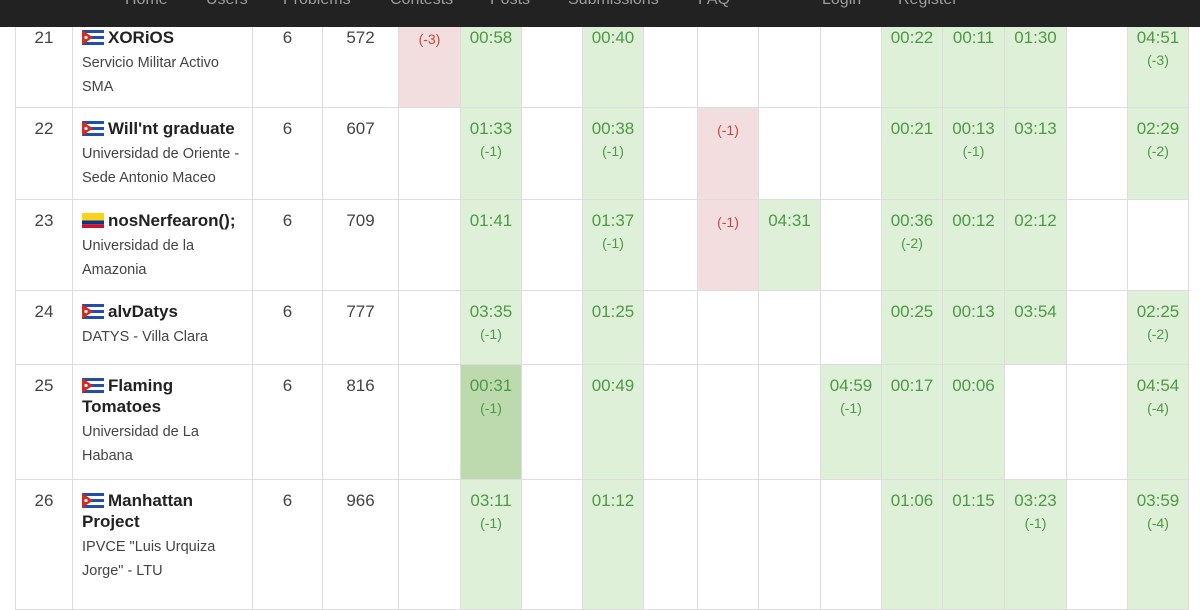  Describe the element at coordinates (360, 128) in the screenshot. I see `penalty: 607` at that location.